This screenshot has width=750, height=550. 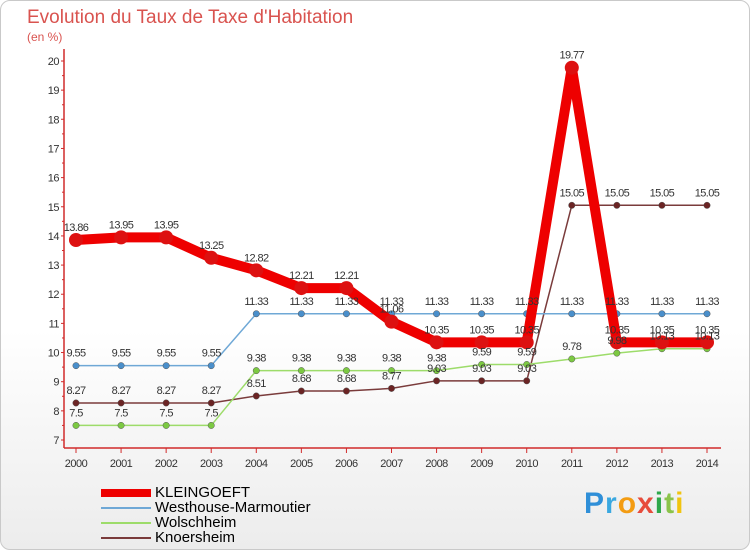 What do you see at coordinates (670, 503) in the screenshot?
I see `logo-letter: t` at bounding box center [670, 503].